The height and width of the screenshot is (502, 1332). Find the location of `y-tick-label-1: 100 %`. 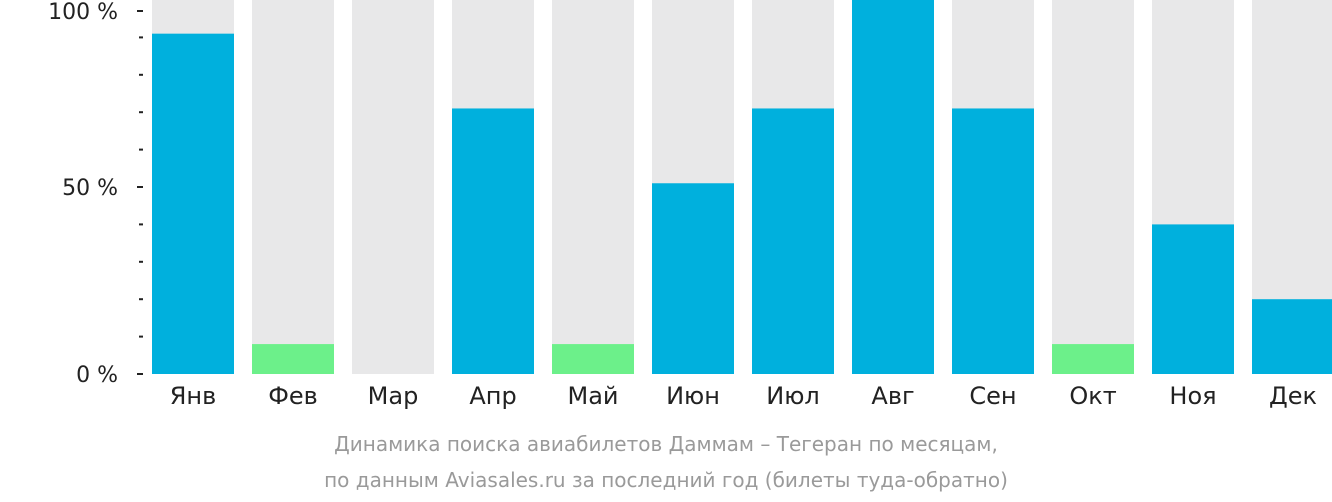

y-tick-label-1: 100 % is located at coordinates (83, 12).